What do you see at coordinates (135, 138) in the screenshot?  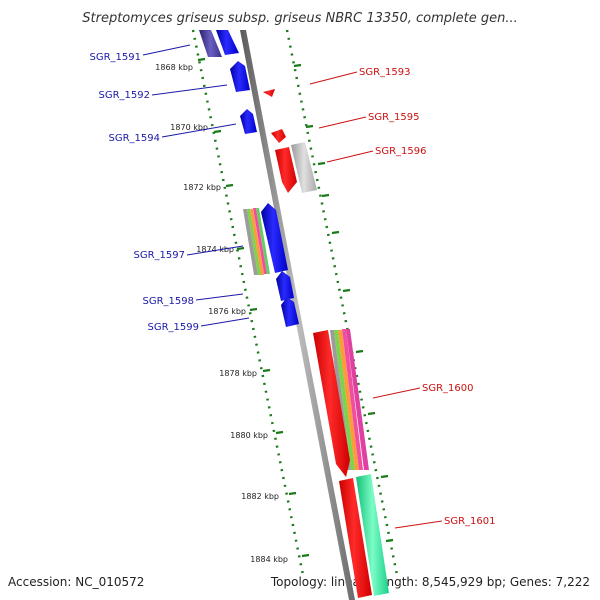 I see `gene-label-sgr-1594: SGR_1594` at bounding box center [135, 138].